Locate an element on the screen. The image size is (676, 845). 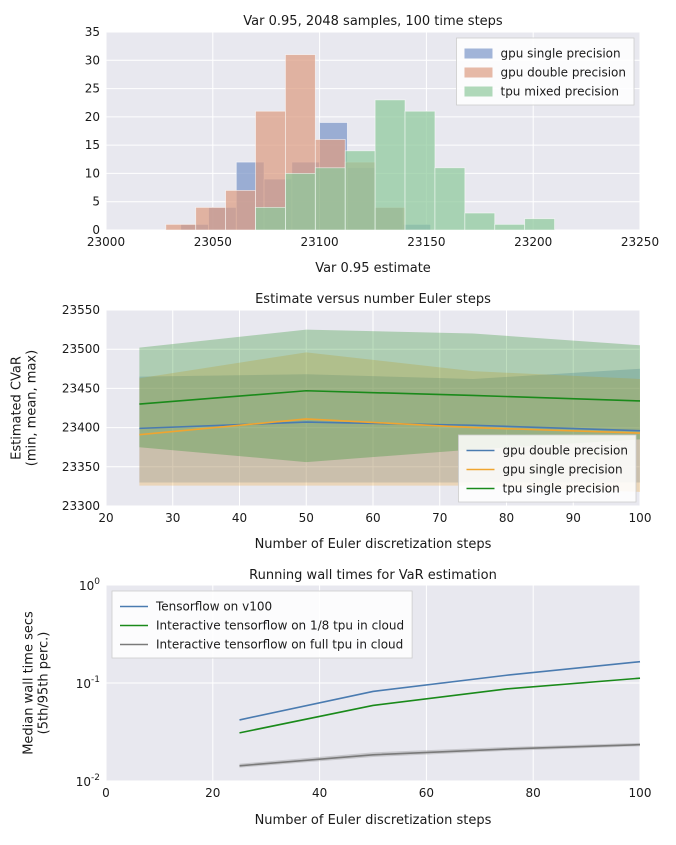
histogram-y-tick-label: 15 is located at coordinates (92, 145).